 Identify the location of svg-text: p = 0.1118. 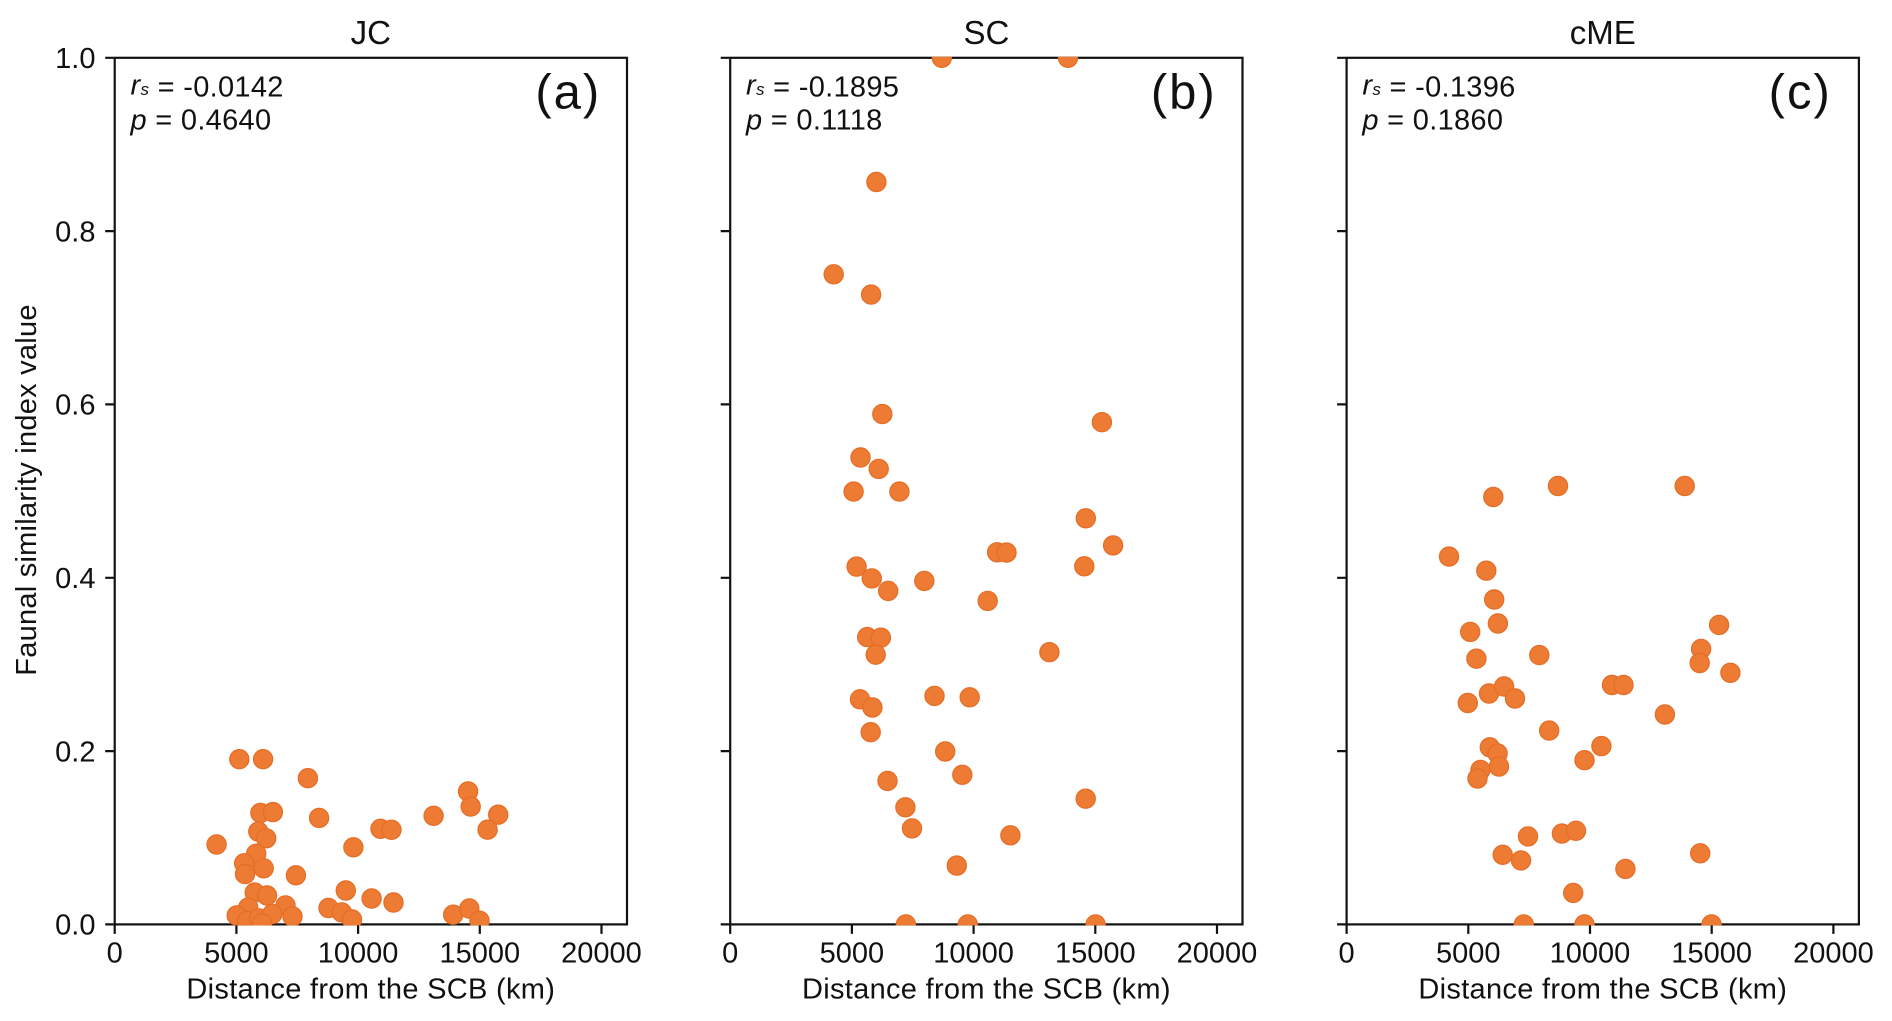
(814, 121).